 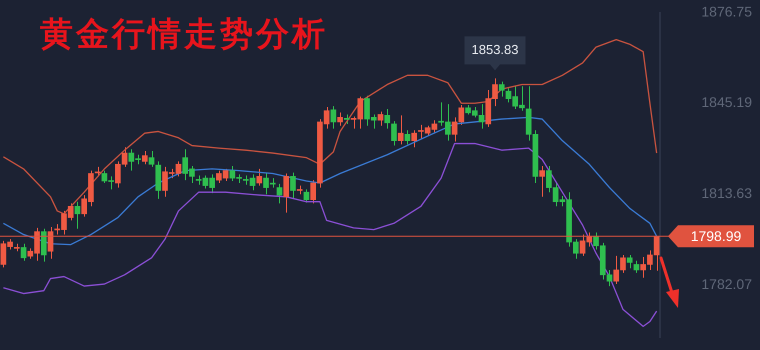 What do you see at coordinates (726, 102) in the screenshot?
I see `y-tick-label: 1845.19` at bounding box center [726, 102].